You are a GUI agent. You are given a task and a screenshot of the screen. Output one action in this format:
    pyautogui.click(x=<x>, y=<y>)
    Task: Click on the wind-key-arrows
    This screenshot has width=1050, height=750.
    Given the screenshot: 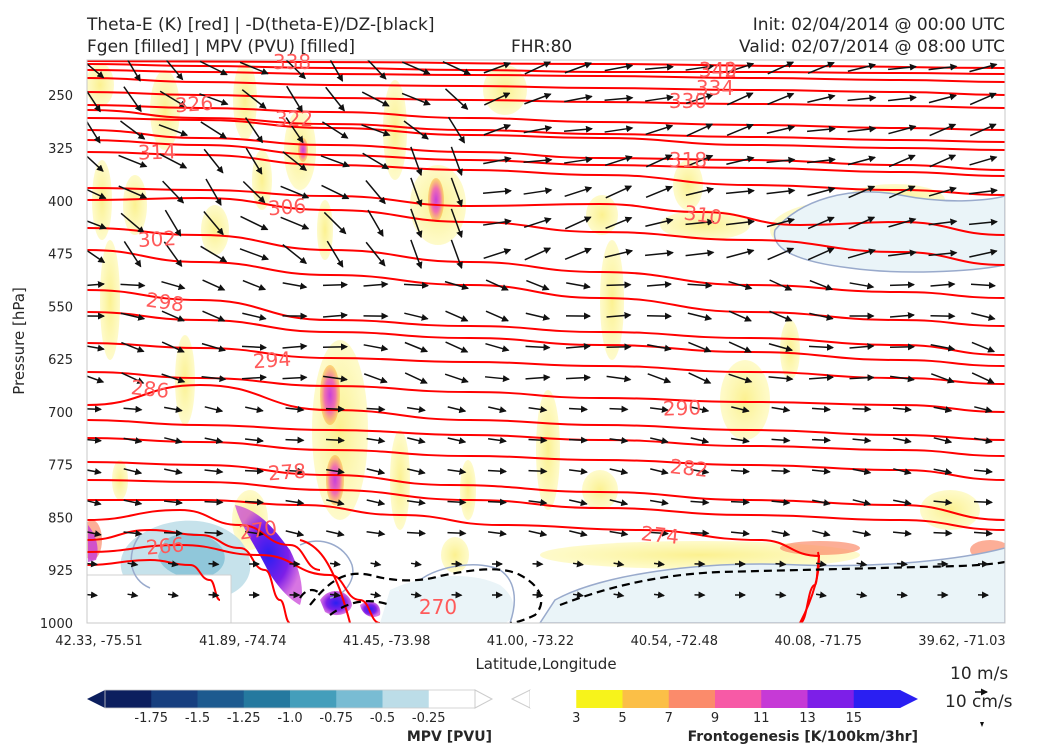 What is the action you would take?
    pyautogui.click(x=981, y=707)
    